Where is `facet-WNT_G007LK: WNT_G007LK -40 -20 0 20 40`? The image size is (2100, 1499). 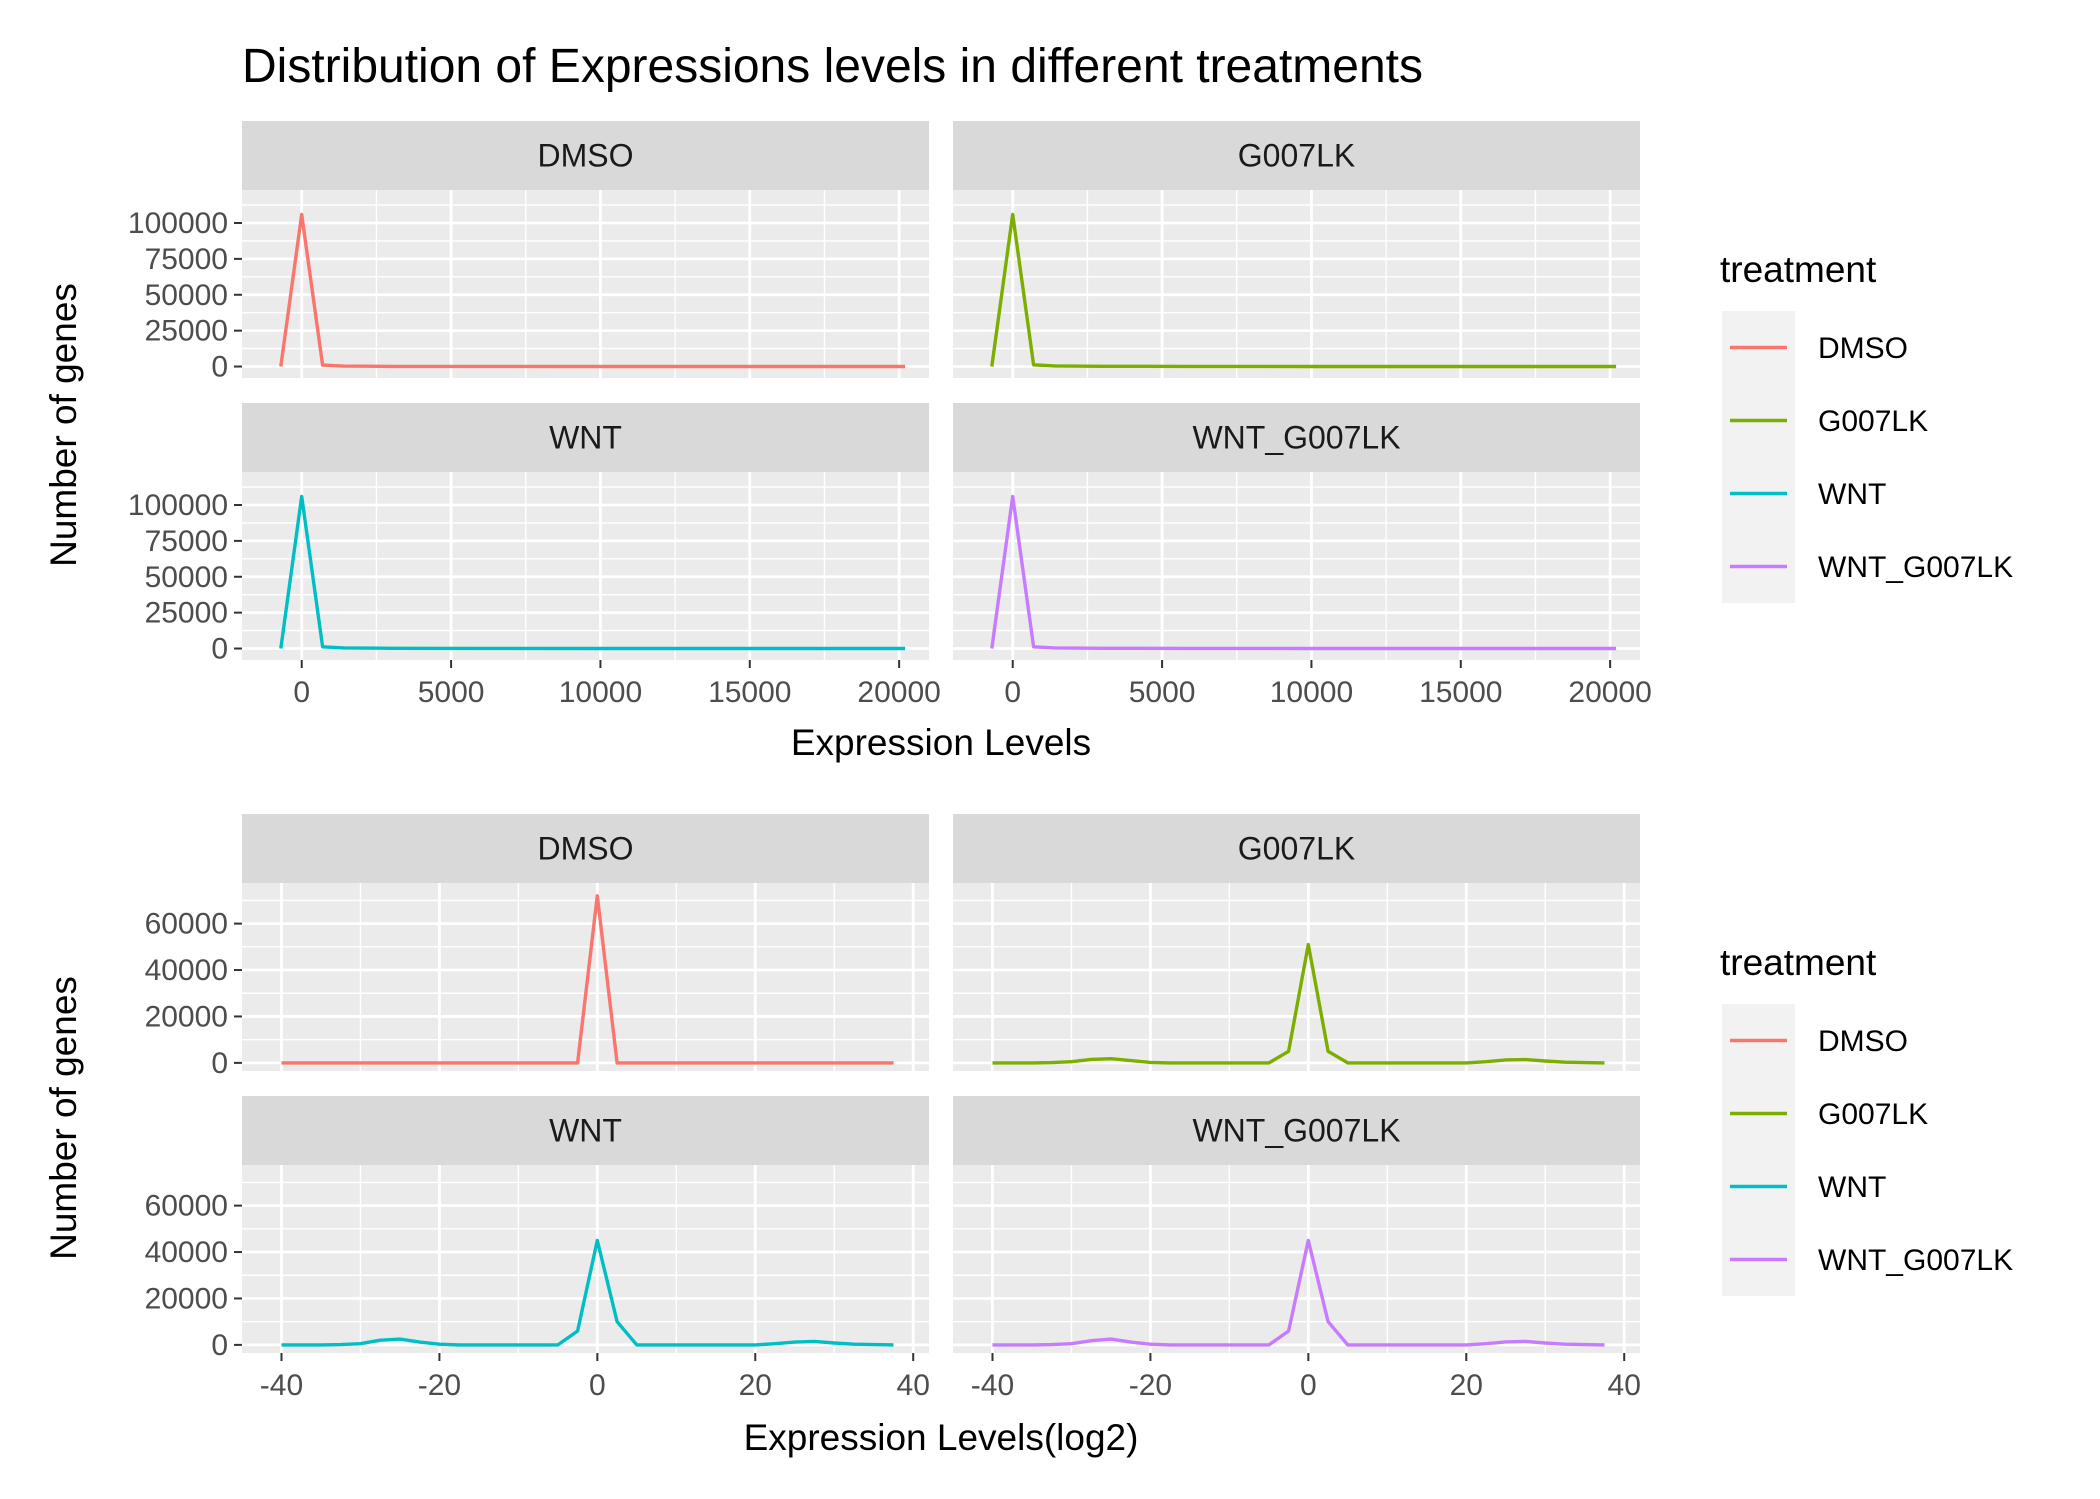
facet-WNT_G007LK: WNT_G007LK -40 -20 0 20 40 is located at coordinates (1297, 1249).